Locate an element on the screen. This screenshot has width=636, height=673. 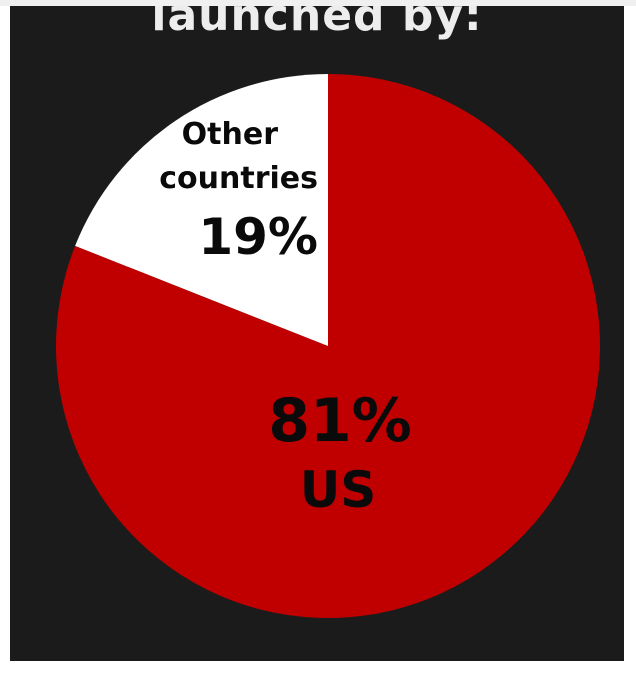
page-top-edge is located at coordinates (318, 3).